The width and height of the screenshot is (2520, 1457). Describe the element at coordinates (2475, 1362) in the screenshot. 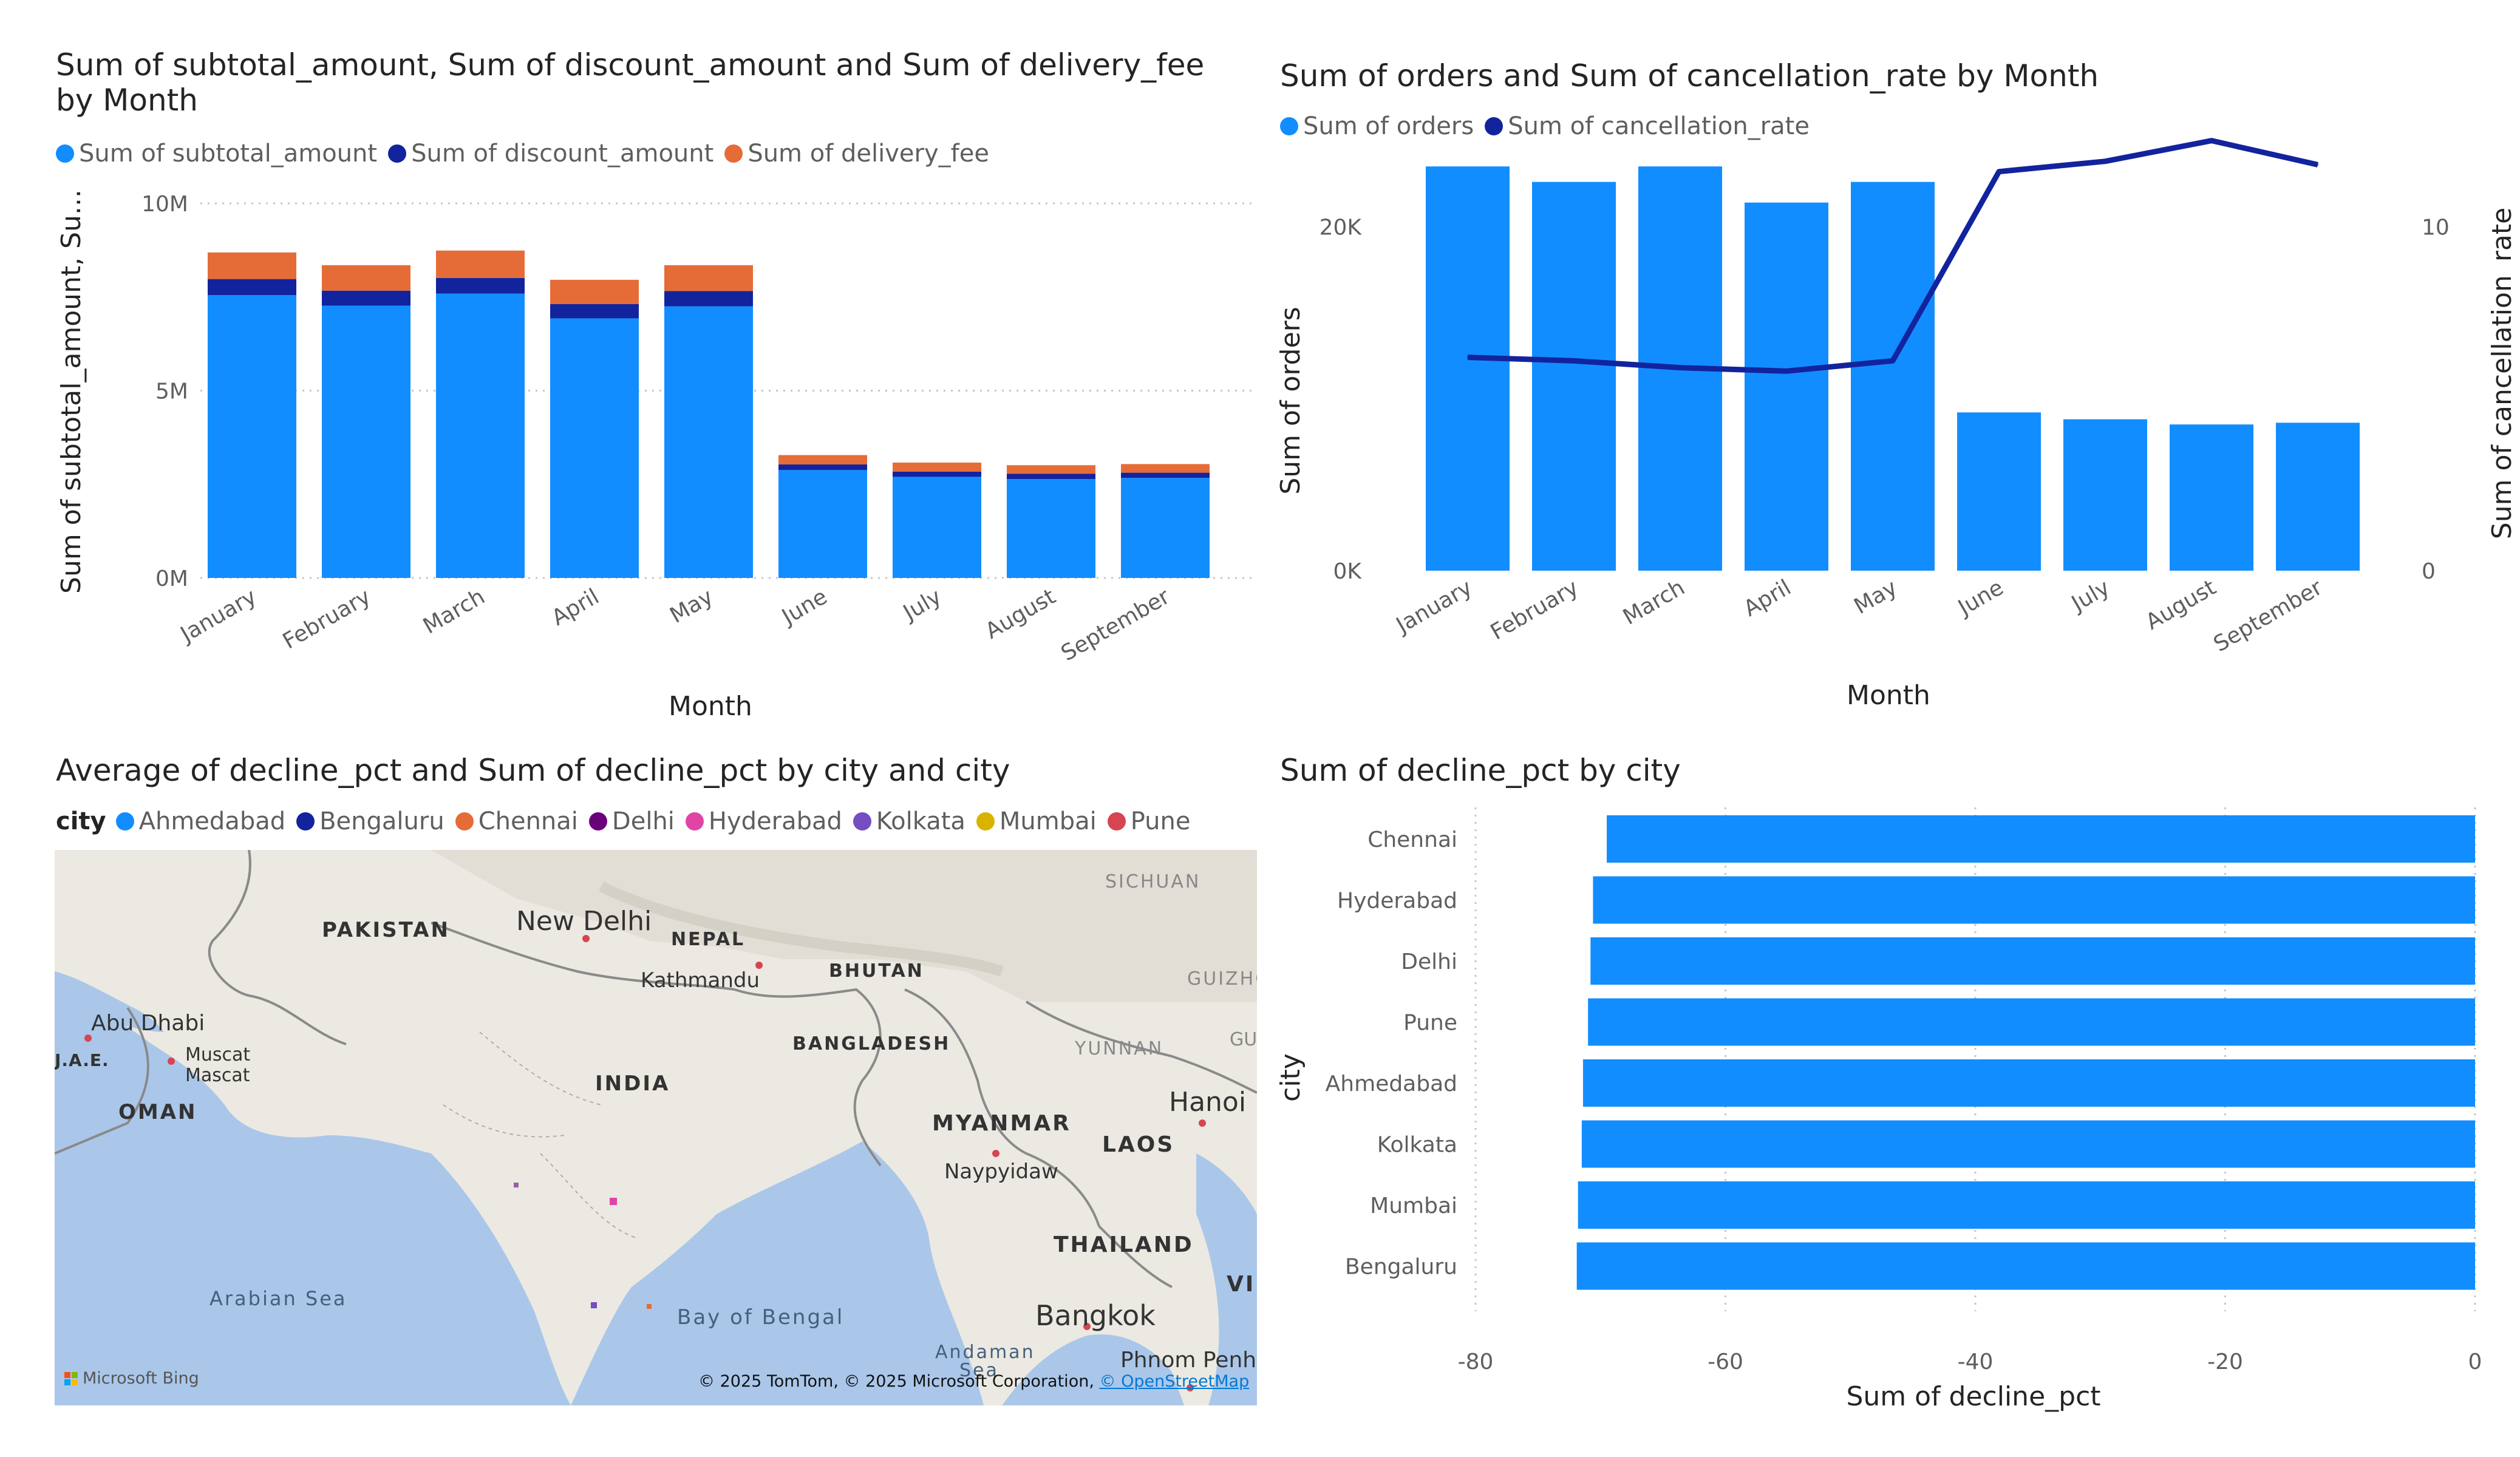

I see `x-tick-label: 0` at that location.